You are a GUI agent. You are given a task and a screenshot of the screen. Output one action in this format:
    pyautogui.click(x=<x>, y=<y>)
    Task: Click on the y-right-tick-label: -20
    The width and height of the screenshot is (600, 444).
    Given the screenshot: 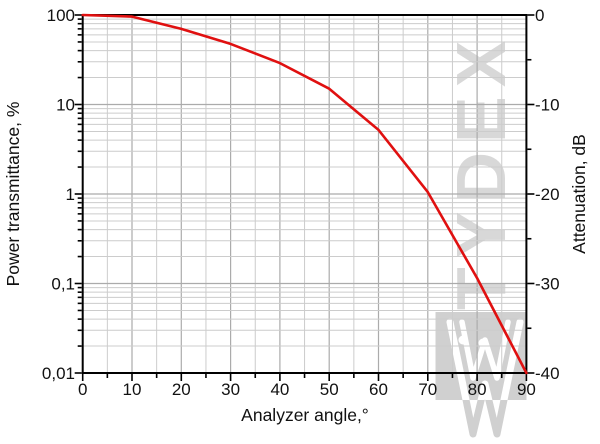 What is the action you would take?
    pyautogui.click(x=547, y=194)
    